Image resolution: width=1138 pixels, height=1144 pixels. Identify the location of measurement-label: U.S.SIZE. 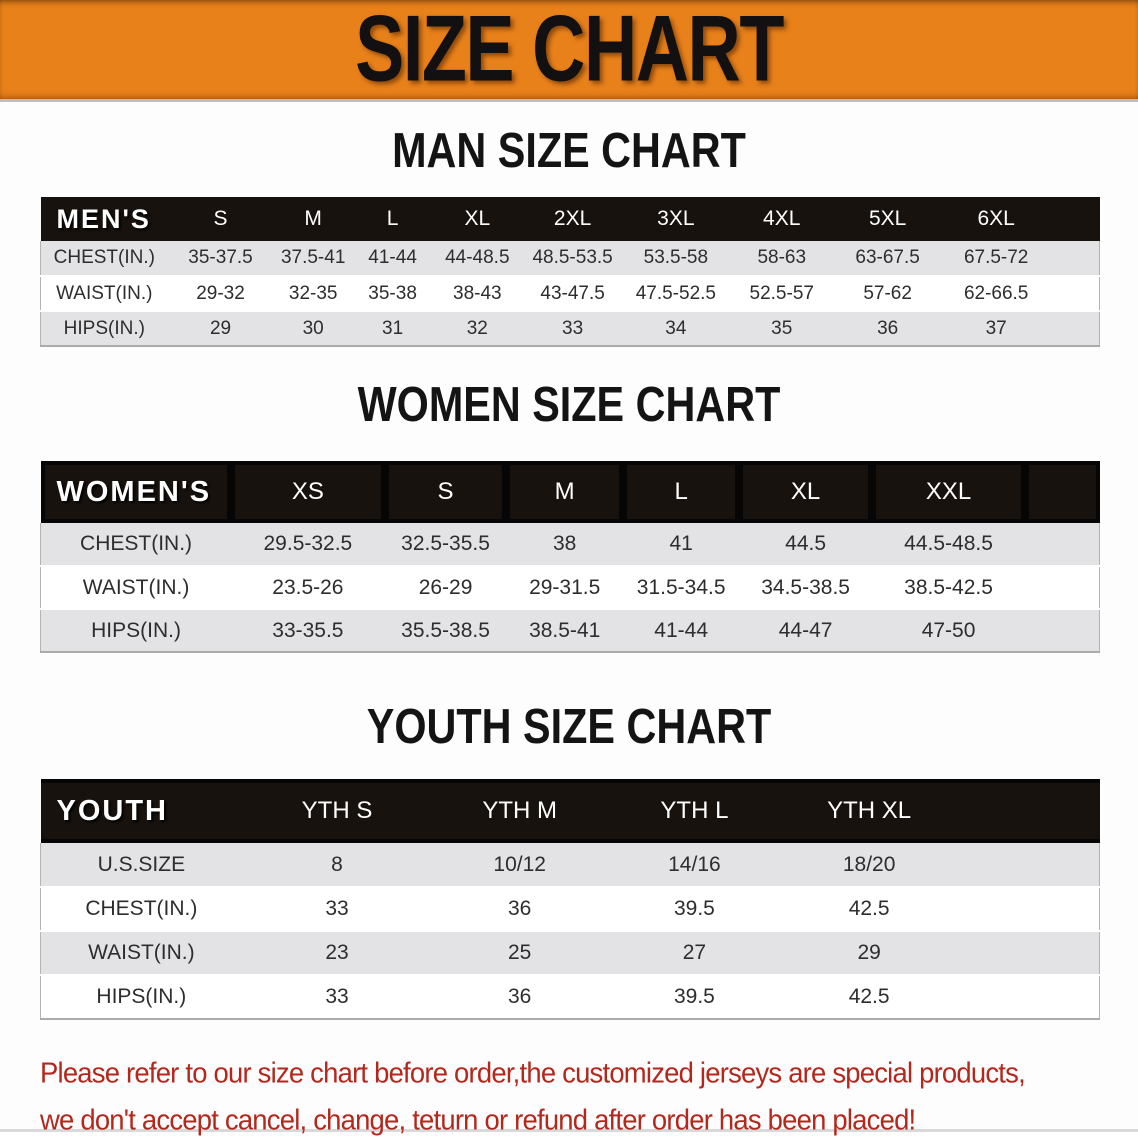
(140, 865).